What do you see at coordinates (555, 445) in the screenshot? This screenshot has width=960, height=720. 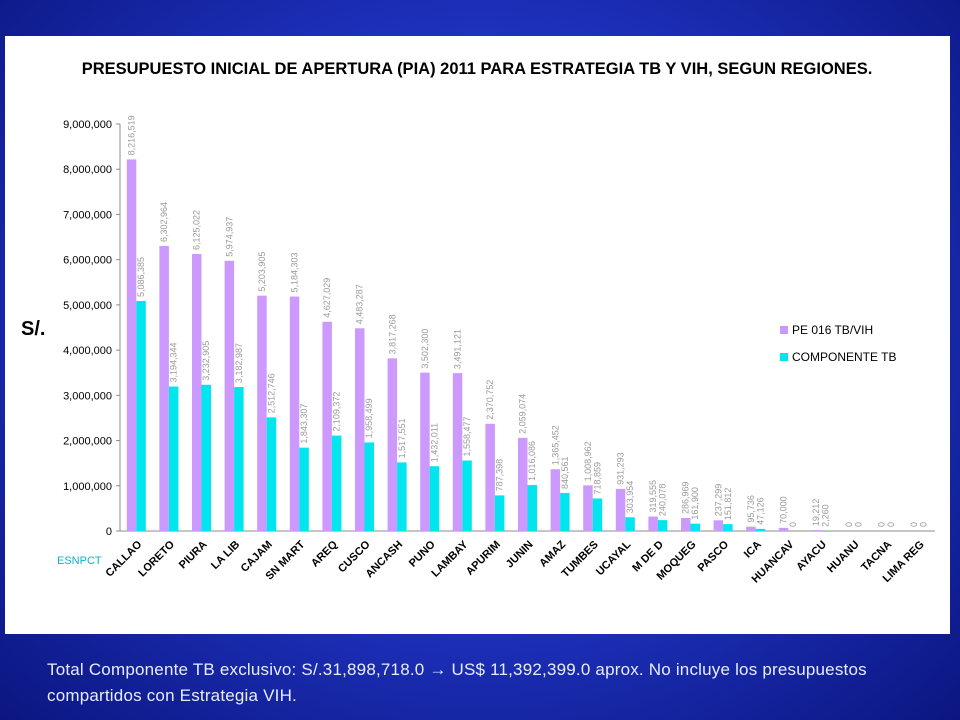 I see `data-label: 1,365,452` at bounding box center [555, 445].